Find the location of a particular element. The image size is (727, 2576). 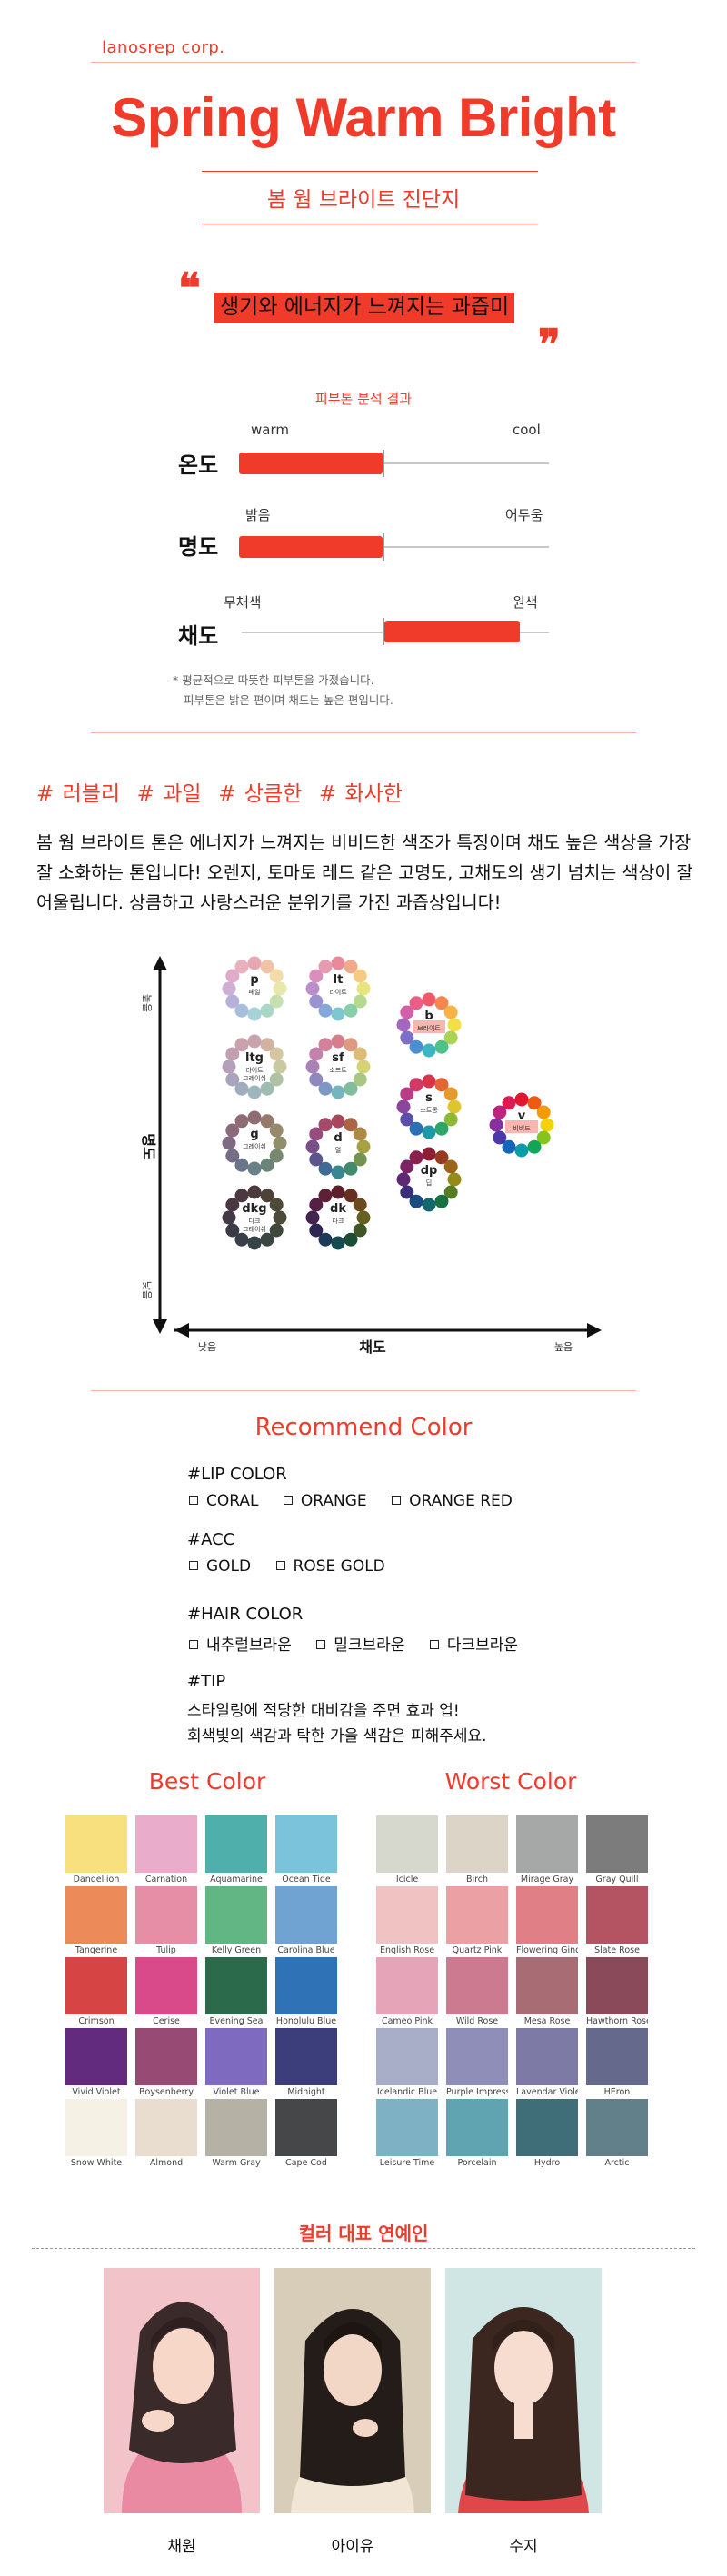

highlight-quote: 생기와 에너지가 느껴지는 과즙미 is located at coordinates (364, 308).